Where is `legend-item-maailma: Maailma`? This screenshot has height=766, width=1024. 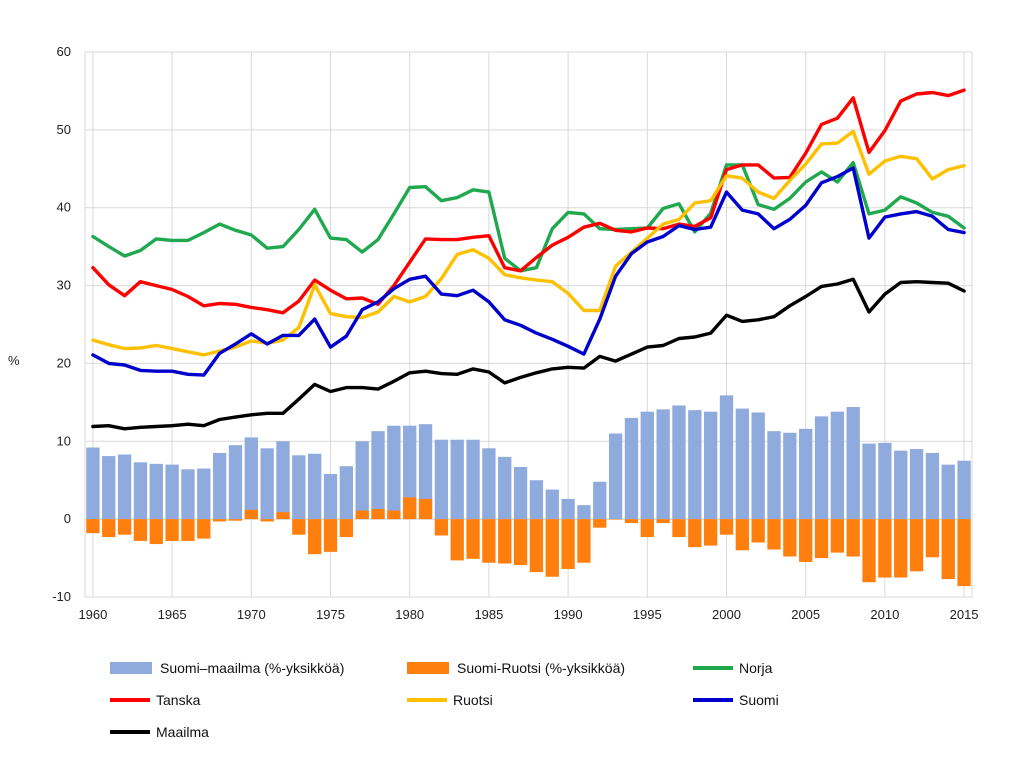
legend-item-maailma: Maailma is located at coordinates (159, 732).